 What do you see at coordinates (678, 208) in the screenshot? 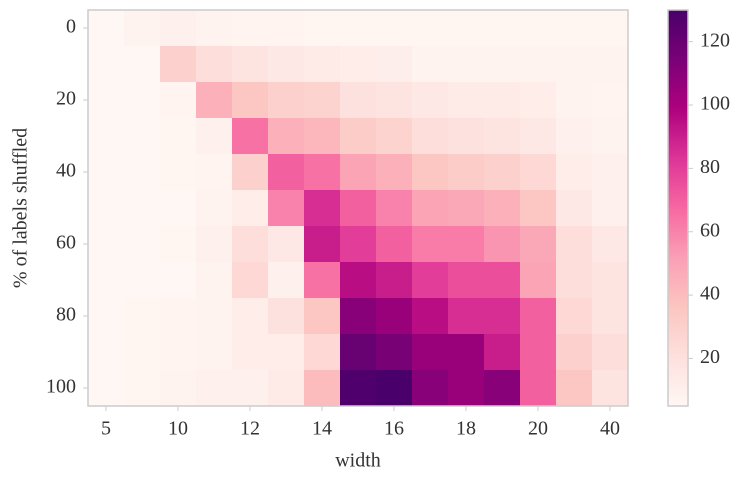
I see `colorbar` at bounding box center [678, 208].